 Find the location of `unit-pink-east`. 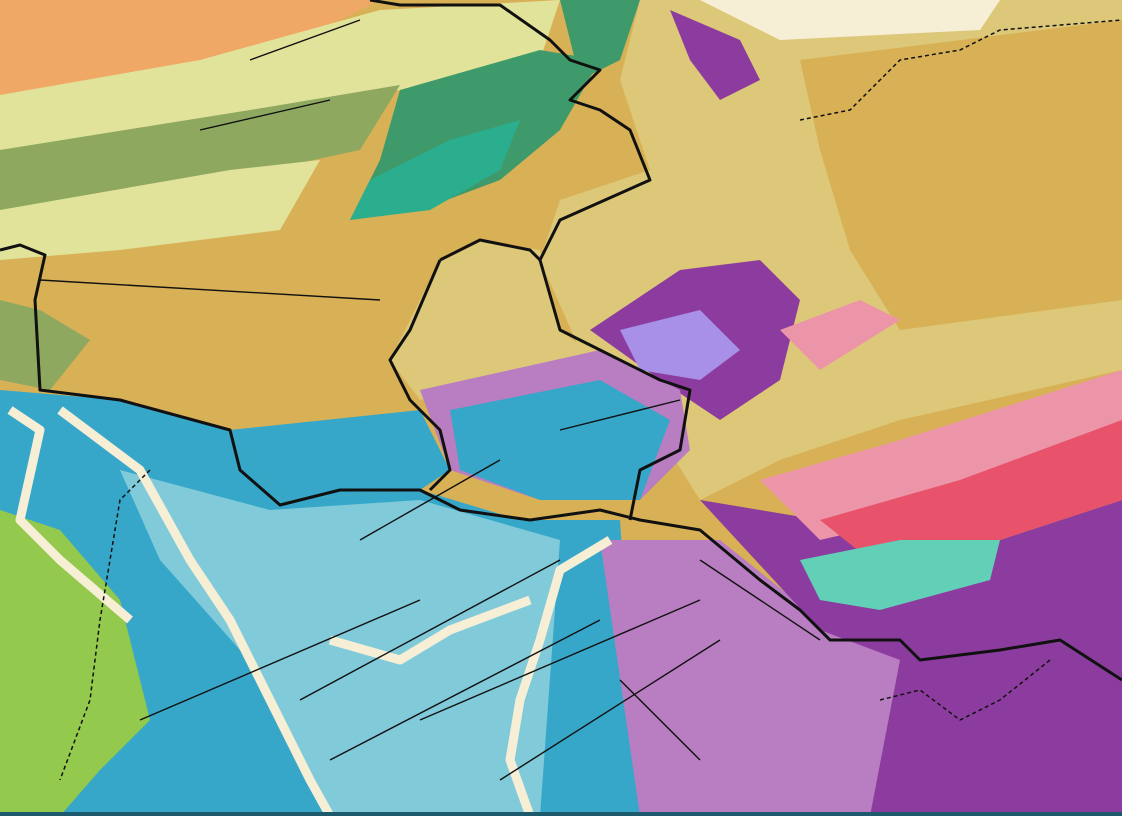

unit-pink-east is located at coordinates (941, 455).